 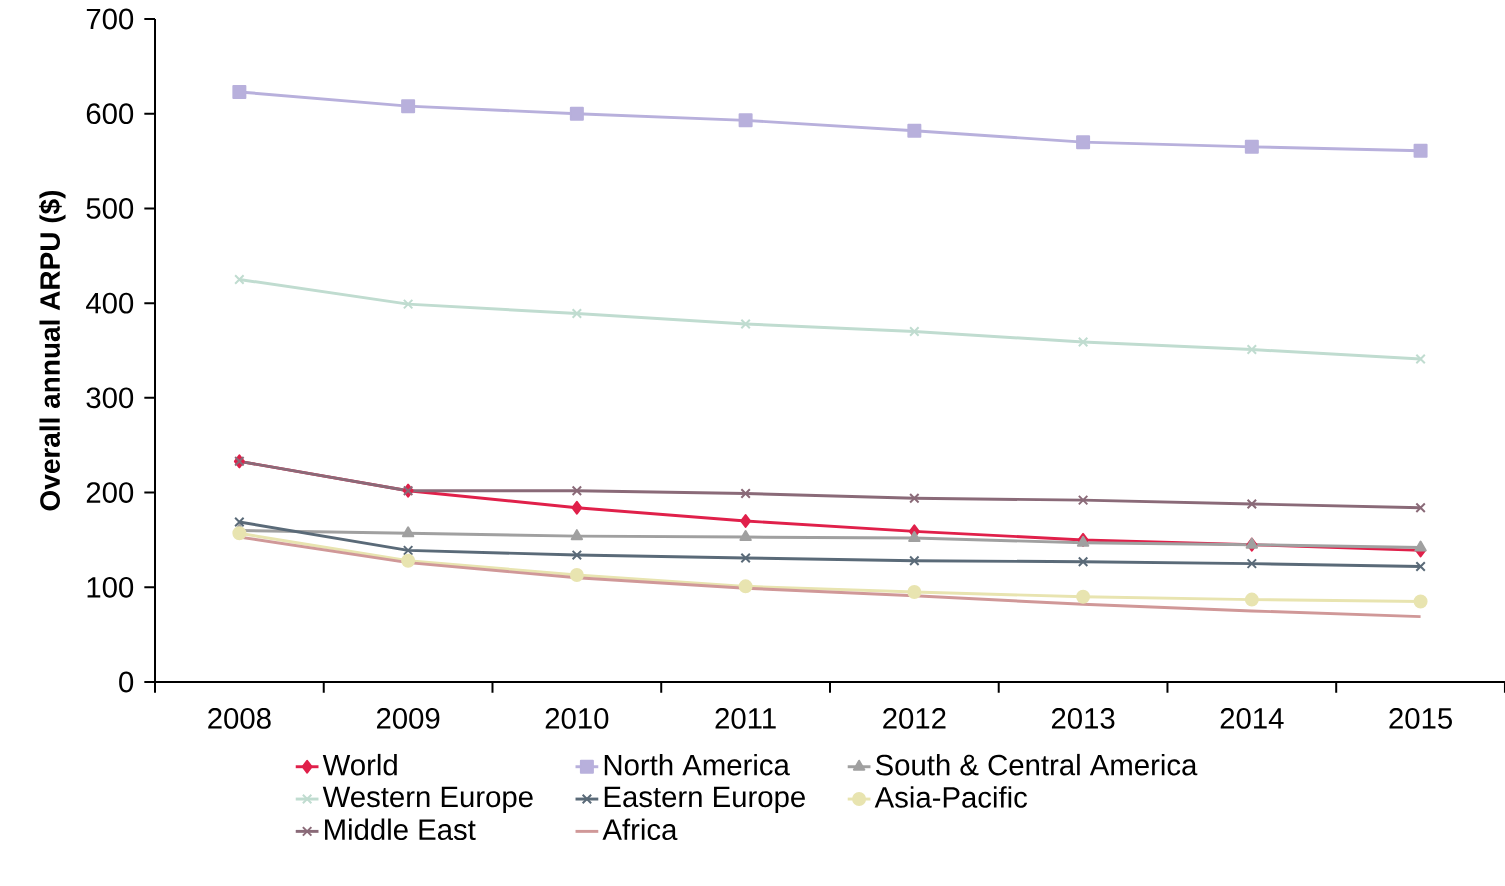 What do you see at coordinates (239, 718) in the screenshot?
I see `x-tick-label: 2008` at bounding box center [239, 718].